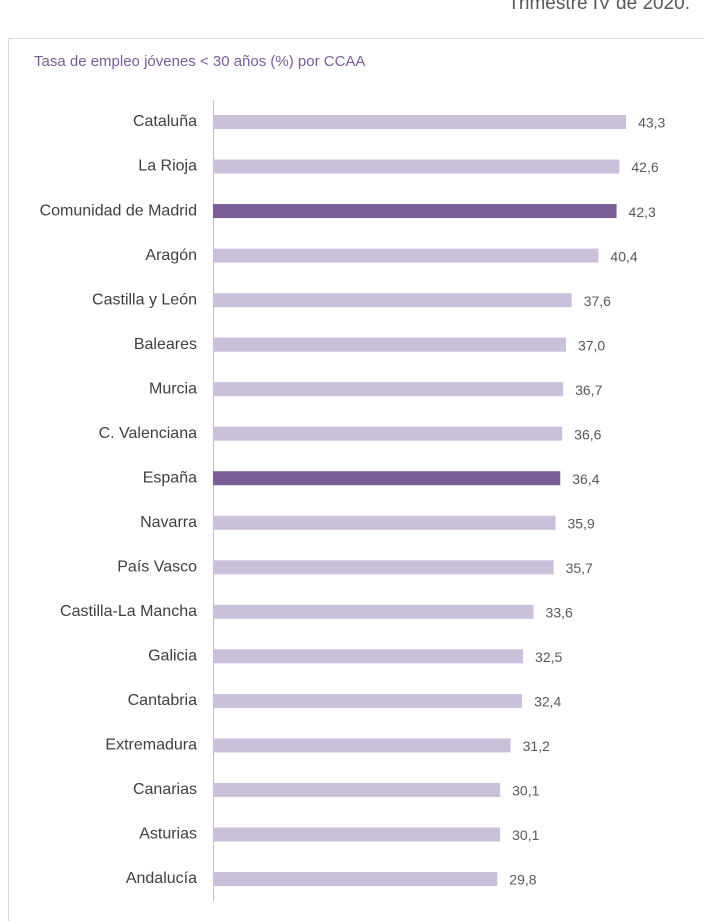  I want to click on data-label: 32,5, so click(548, 657).